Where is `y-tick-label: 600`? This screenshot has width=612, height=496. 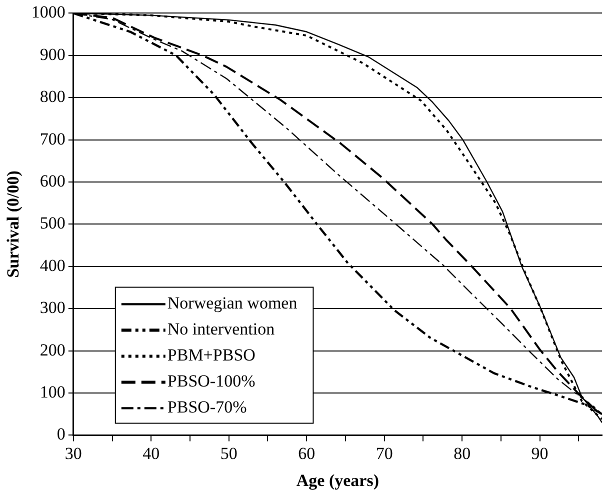 y-tick-label: 600 is located at coordinates (53, 180).